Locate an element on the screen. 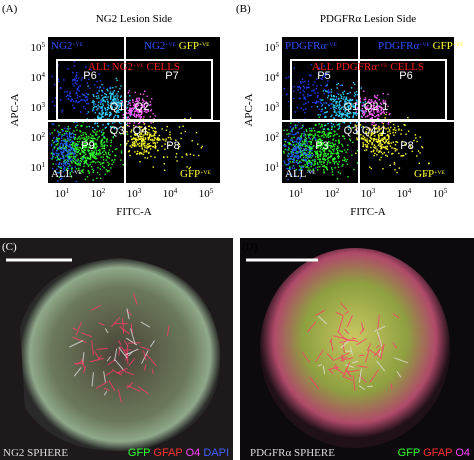  tick-label: 10⁴ is located at coordinates (170, 193).